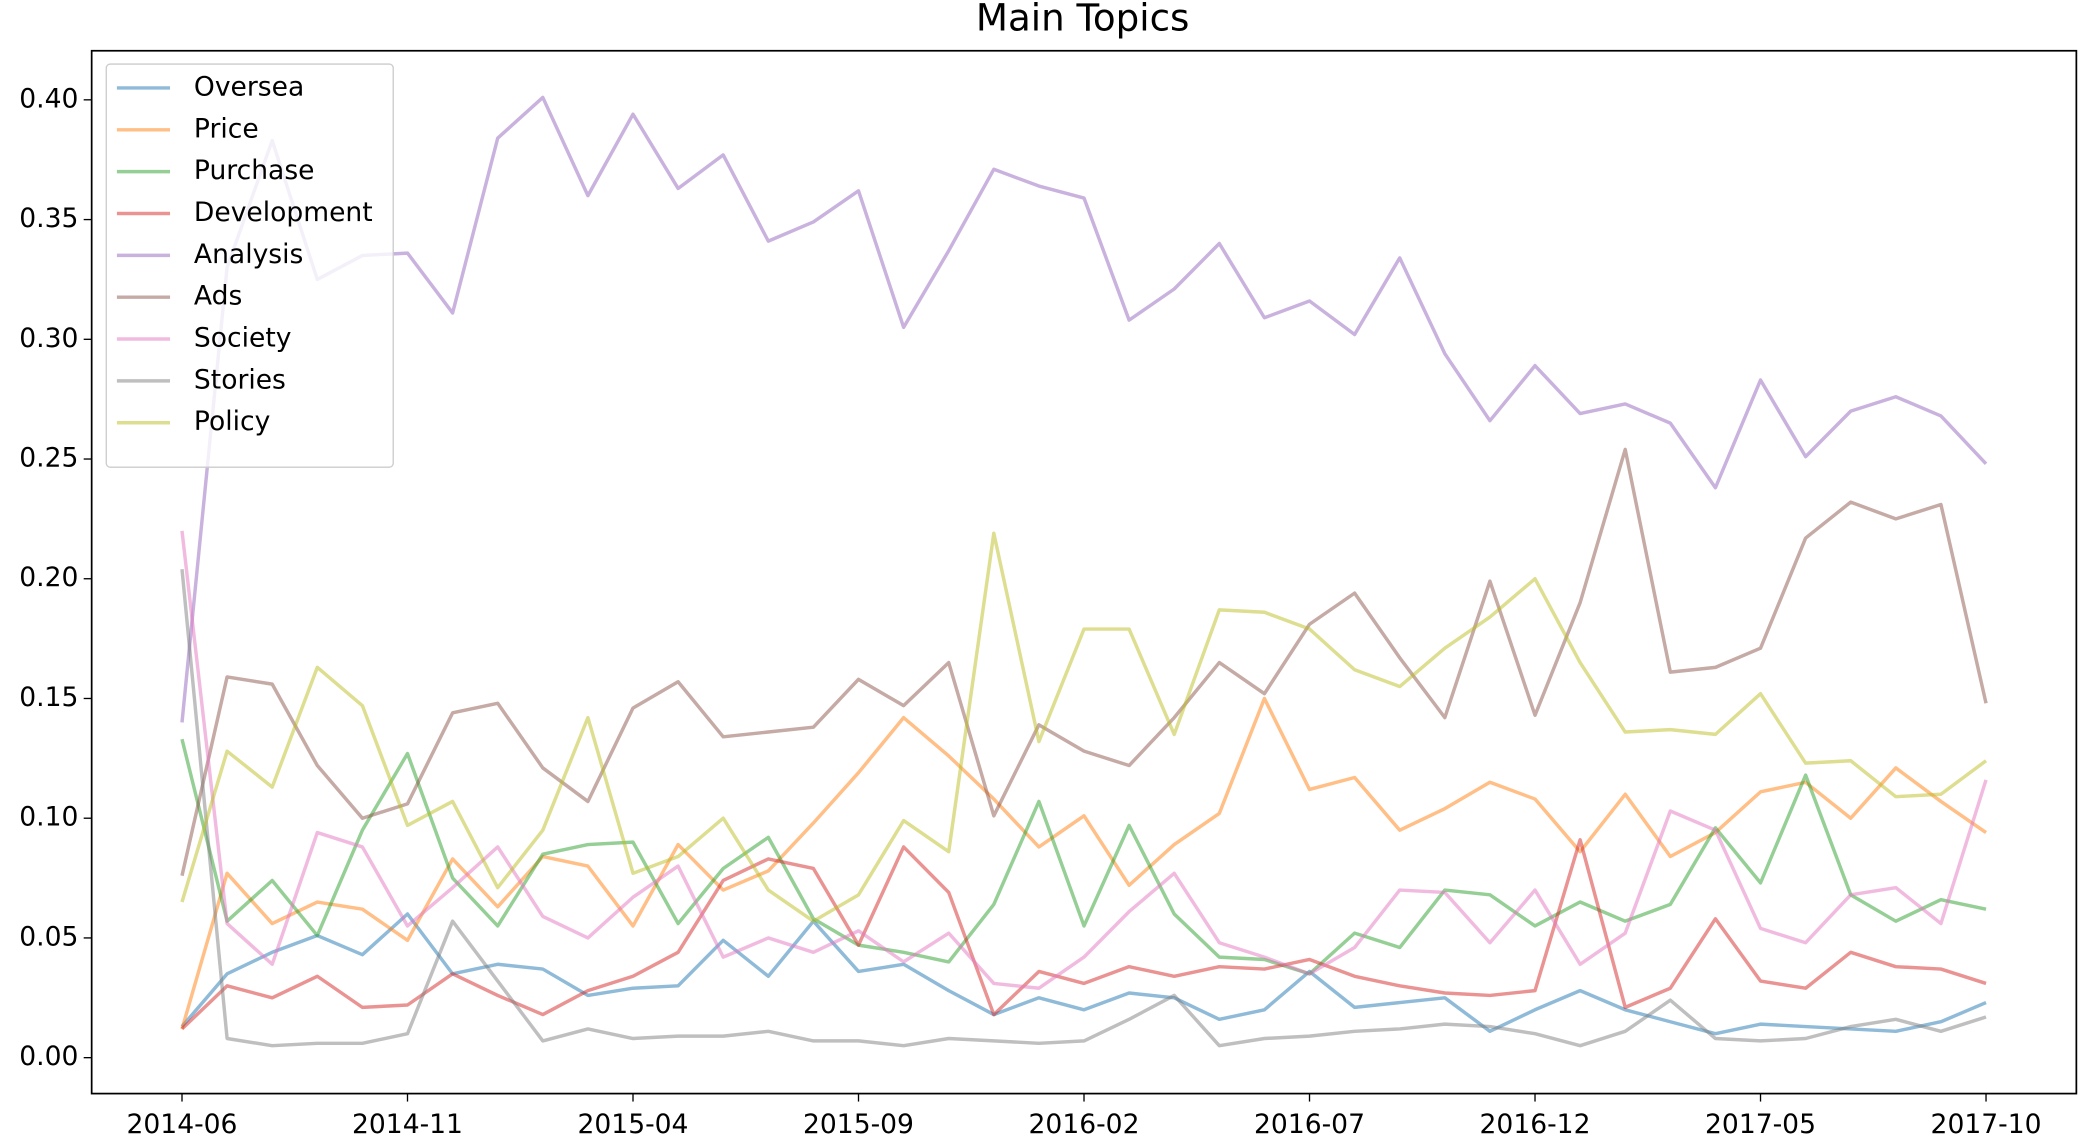  I want to click on legend-label: Price, so click(226, 128).